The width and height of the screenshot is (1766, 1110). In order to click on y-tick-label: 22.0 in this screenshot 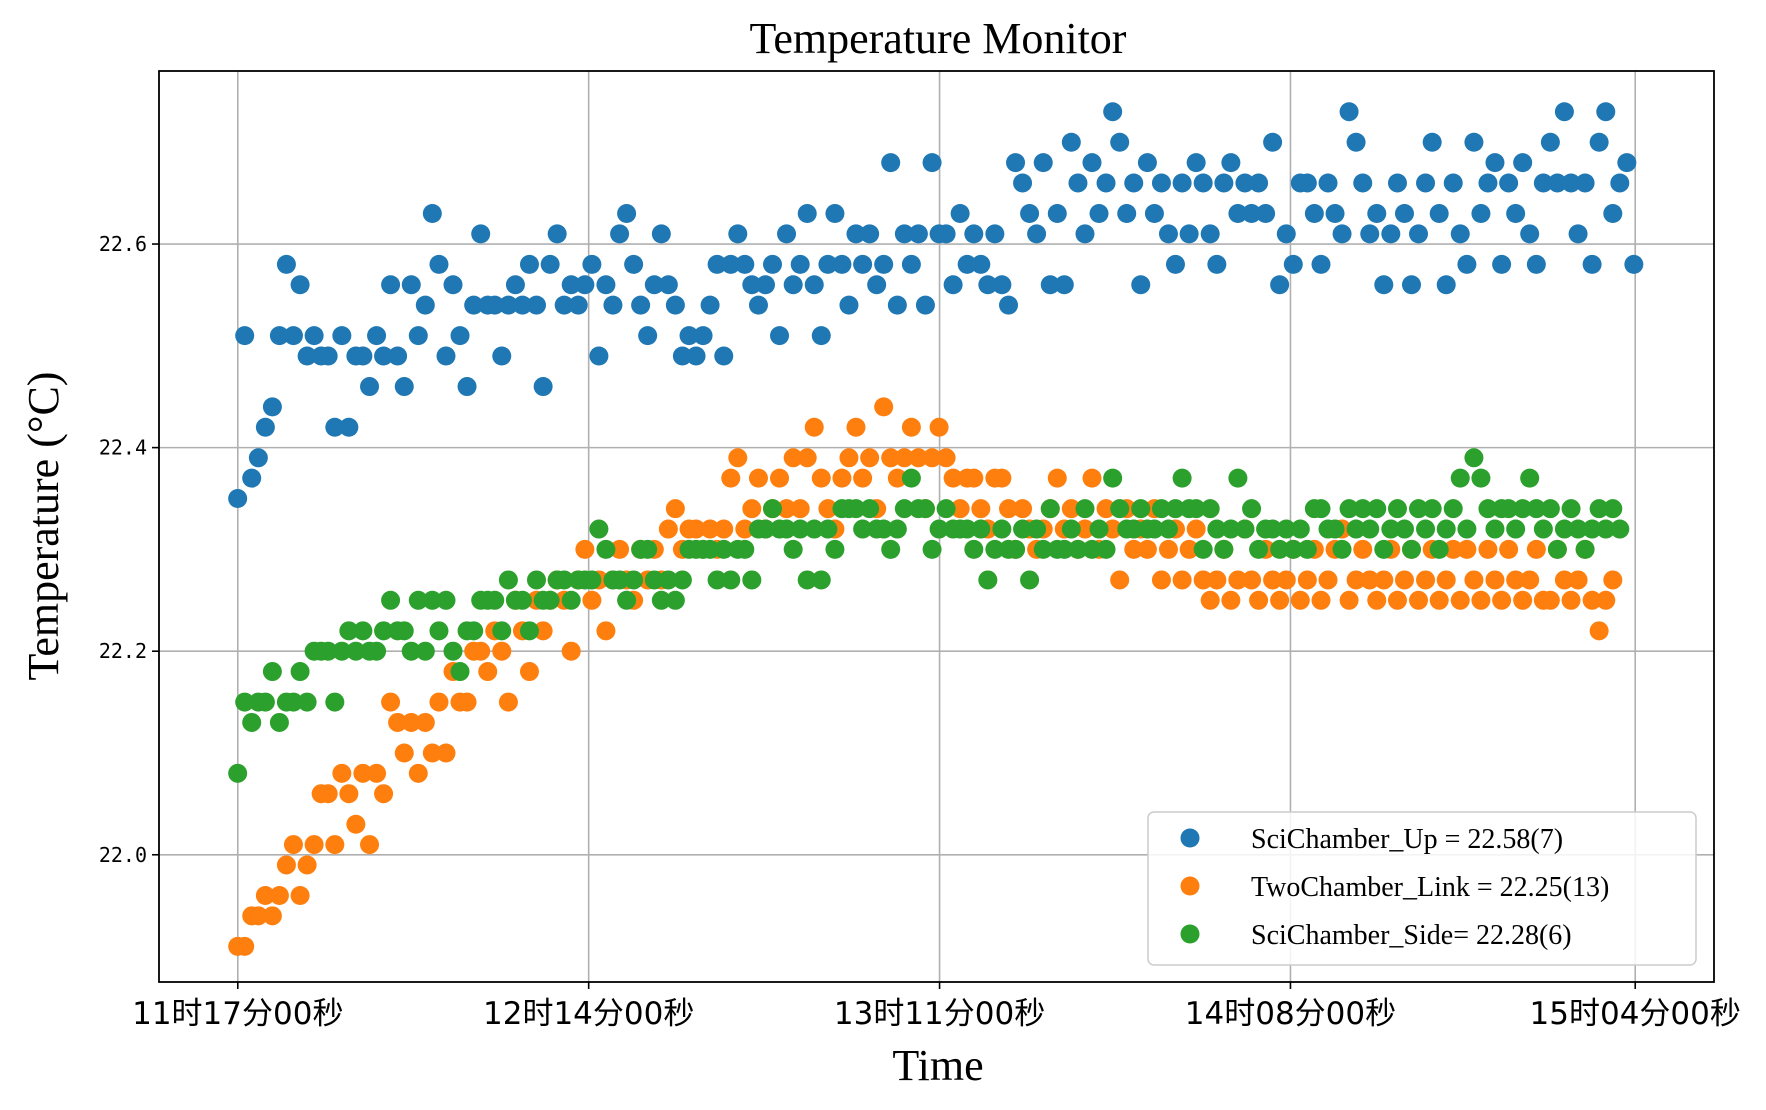, I will do `click(123, 855)`.